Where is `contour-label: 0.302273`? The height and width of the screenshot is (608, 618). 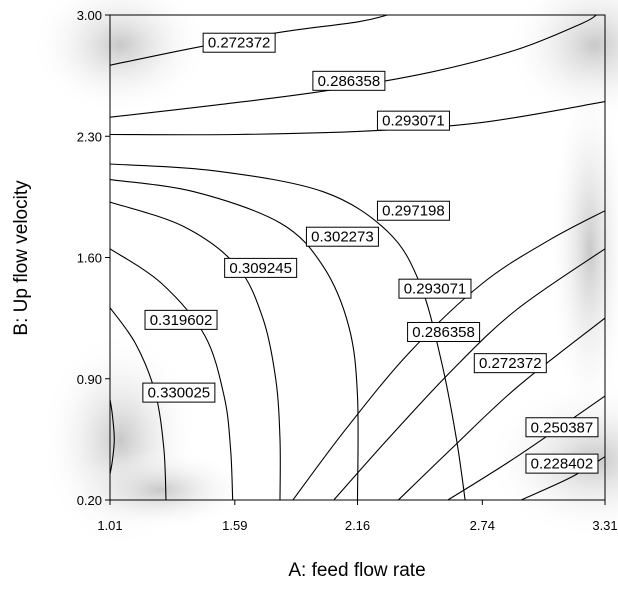 contour-label: 0.302273 is located at coordinates (342, 236).